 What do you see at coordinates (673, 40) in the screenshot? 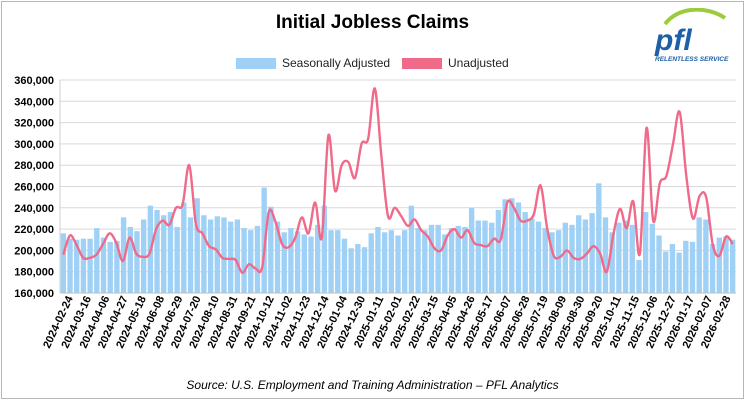
I see `logo-text: pfl` at bounding box center [673, 40].